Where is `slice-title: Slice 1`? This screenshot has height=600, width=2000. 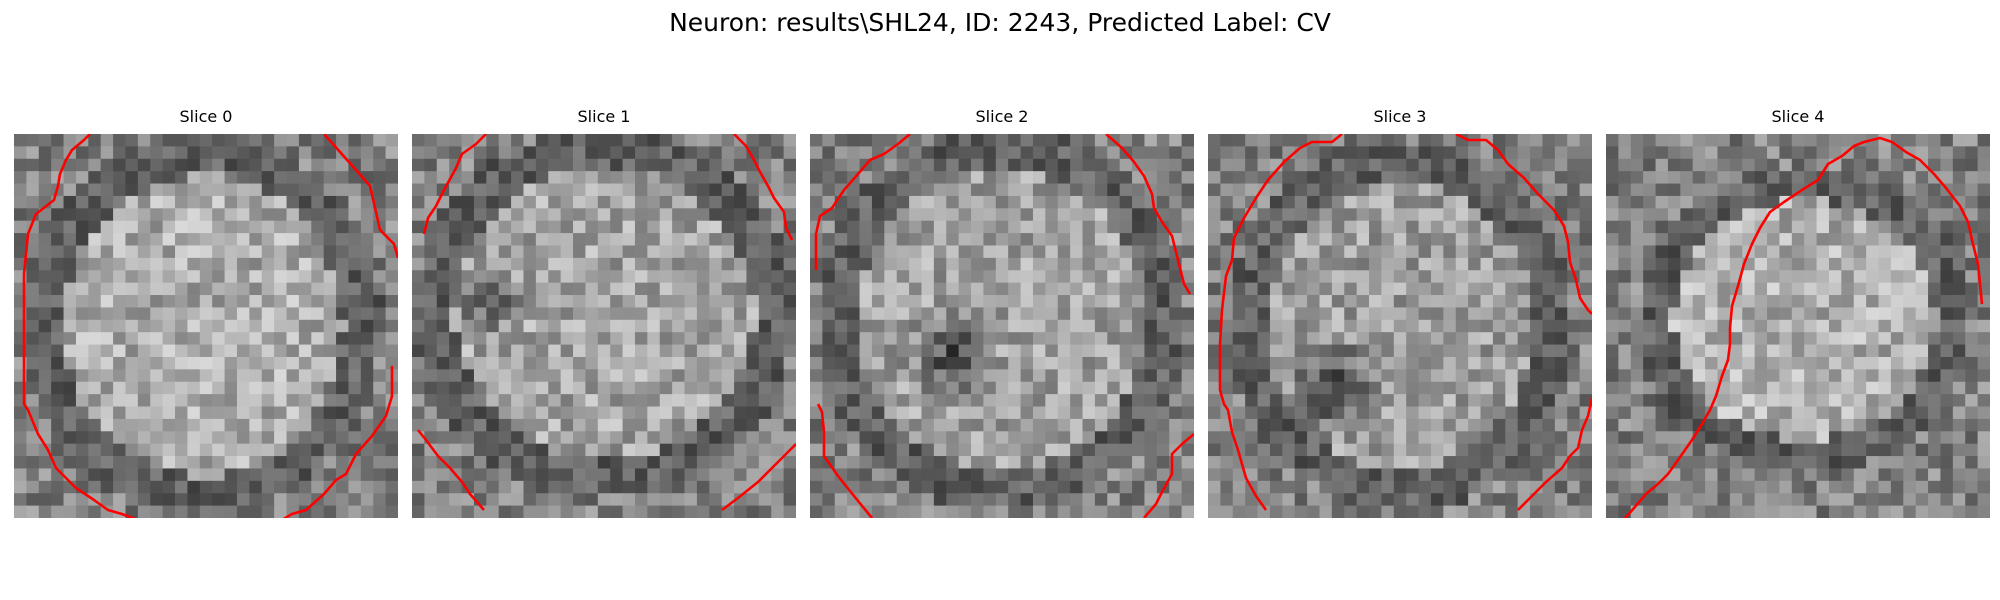
slice-title: Slice 1 is located at coordinates (604, 116).